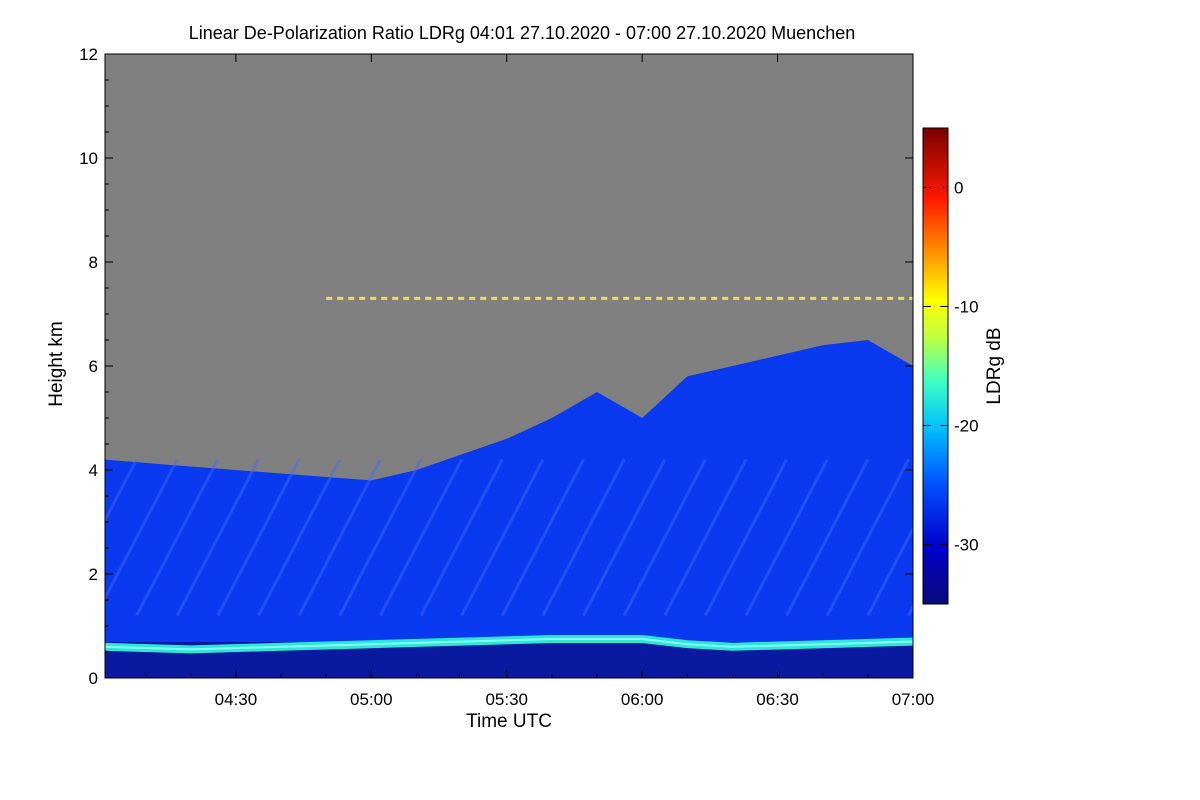  What do you see at coordinates (93, 366) in the screenshot?
I see `y-tick-label: 6` at bounding box center [93, 366].